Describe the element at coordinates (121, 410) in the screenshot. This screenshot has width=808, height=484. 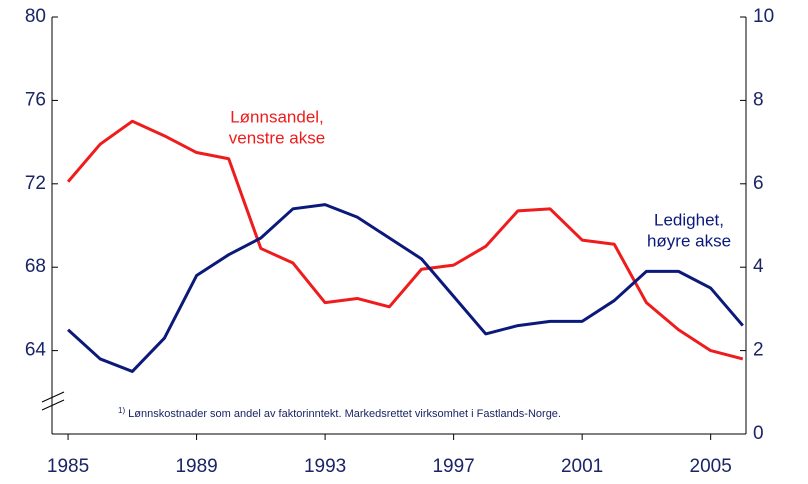
I see `footnote-marker: 1)` at that location.